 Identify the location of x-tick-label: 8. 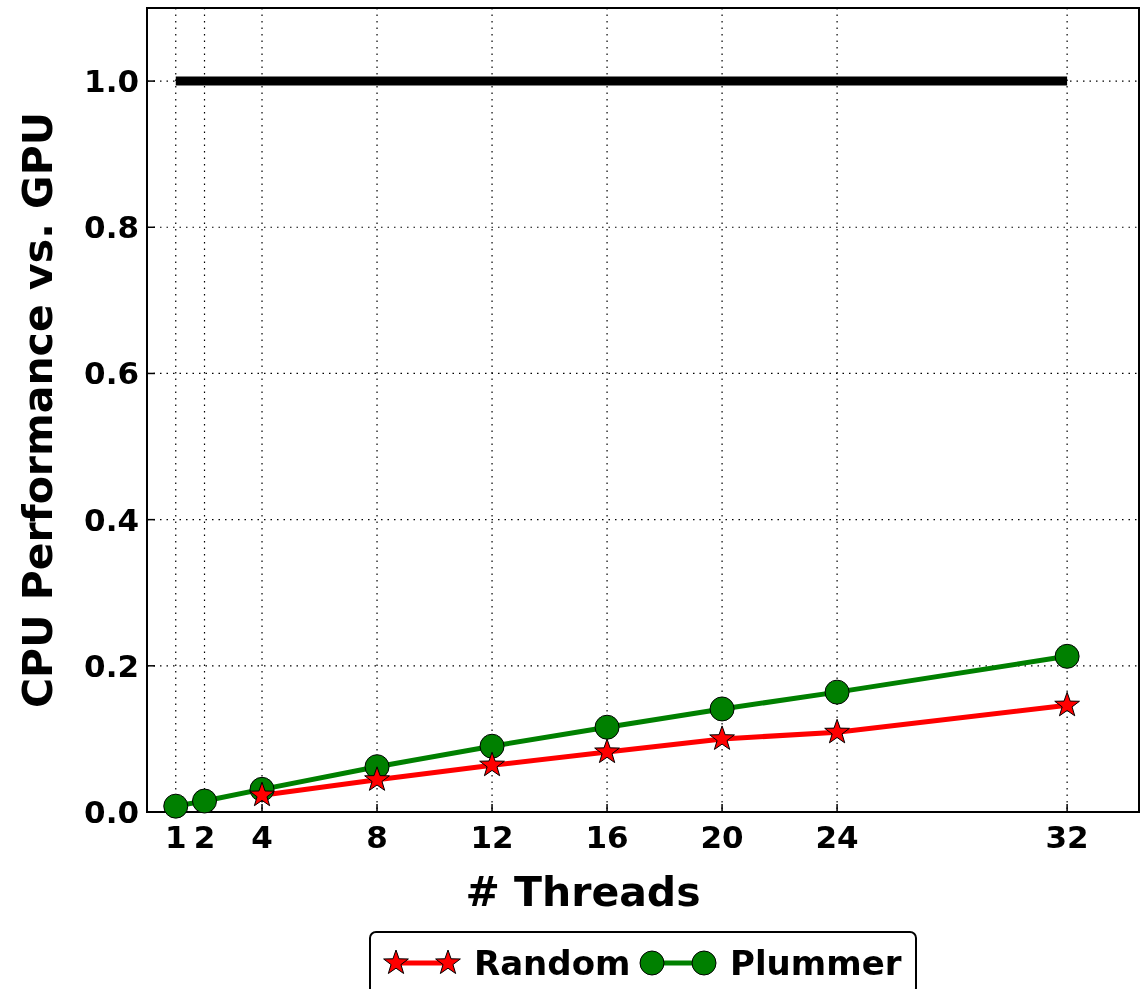
(377, 837).